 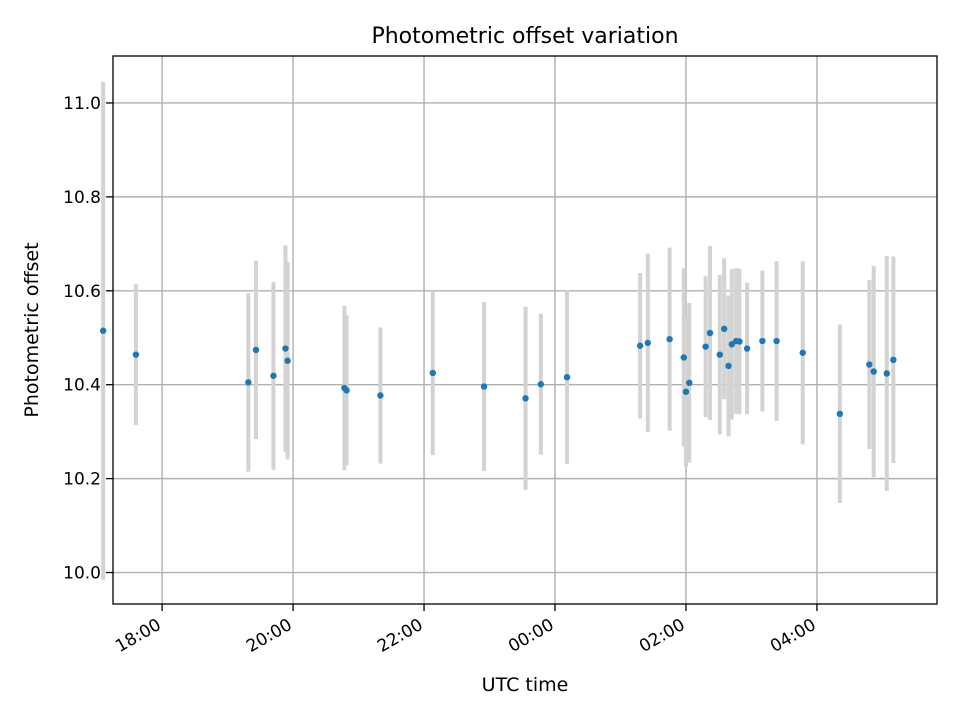 What do you see at coordinates (82, 480) in the screenshot?
I see `y-tick-label: 10.2` at bounding box center [82, 480].